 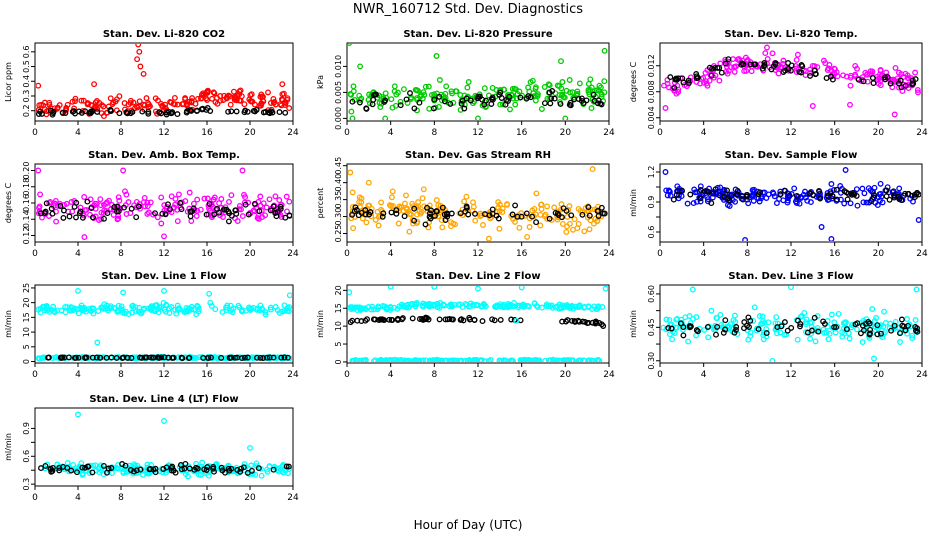 I want to click on y-tick-label: 0.008, so click(x=651, y=91).